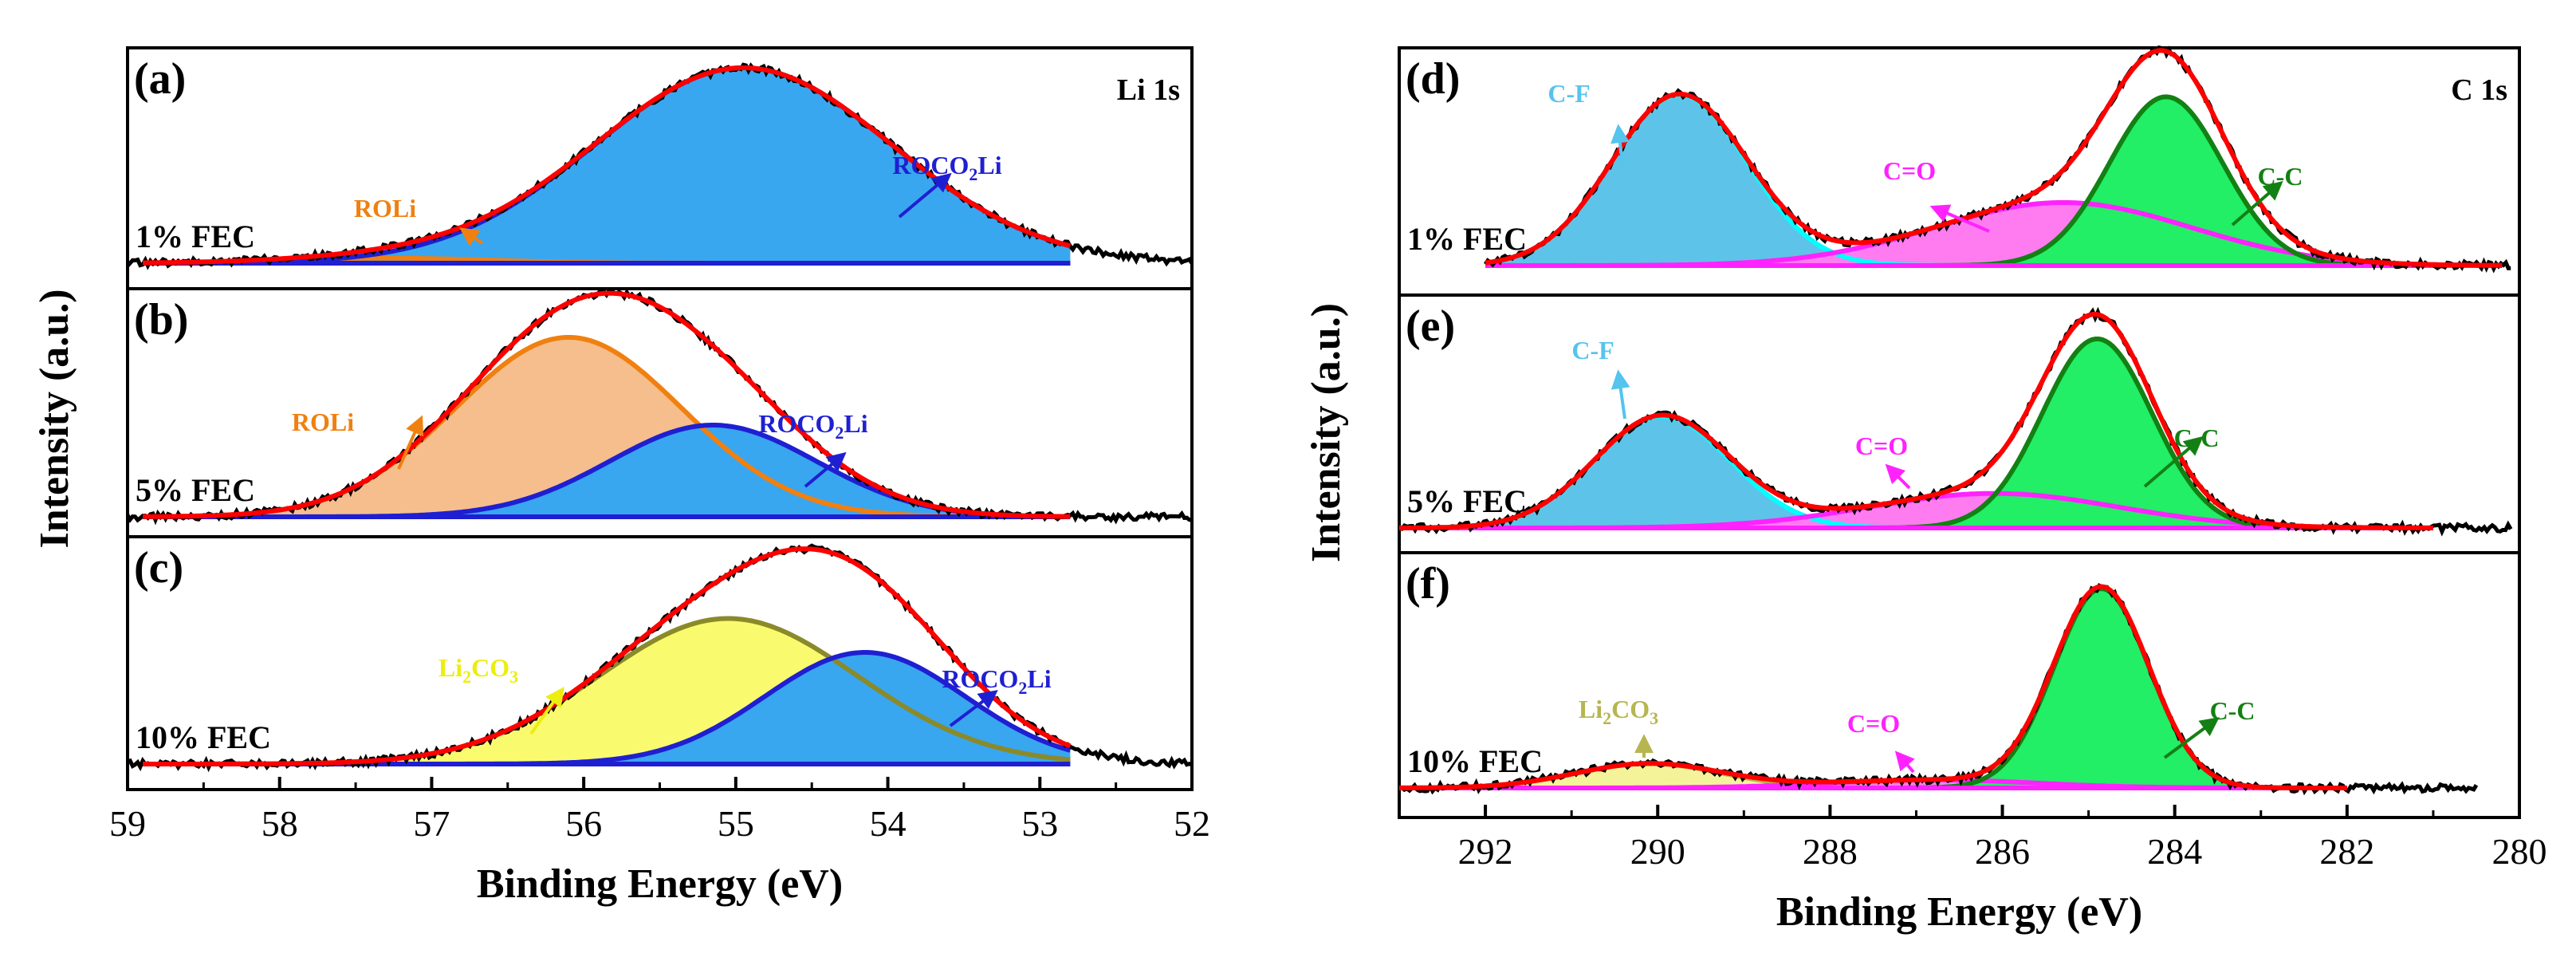 The width and height of the screenshot is (2576, 973). Describe the element at coordinates (1830, 852) in the screenshot. I see `x-tick-label: 288` at that location.